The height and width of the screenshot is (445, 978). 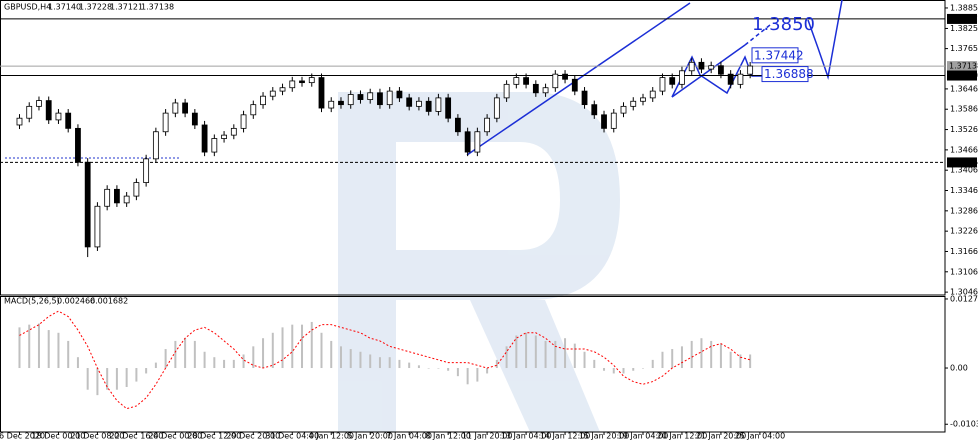 What do you see at coordinates (565, 436) in the screenshot?
I see `x-tick-label: 14 Jan 12:00` at bounding box center [565, 436].